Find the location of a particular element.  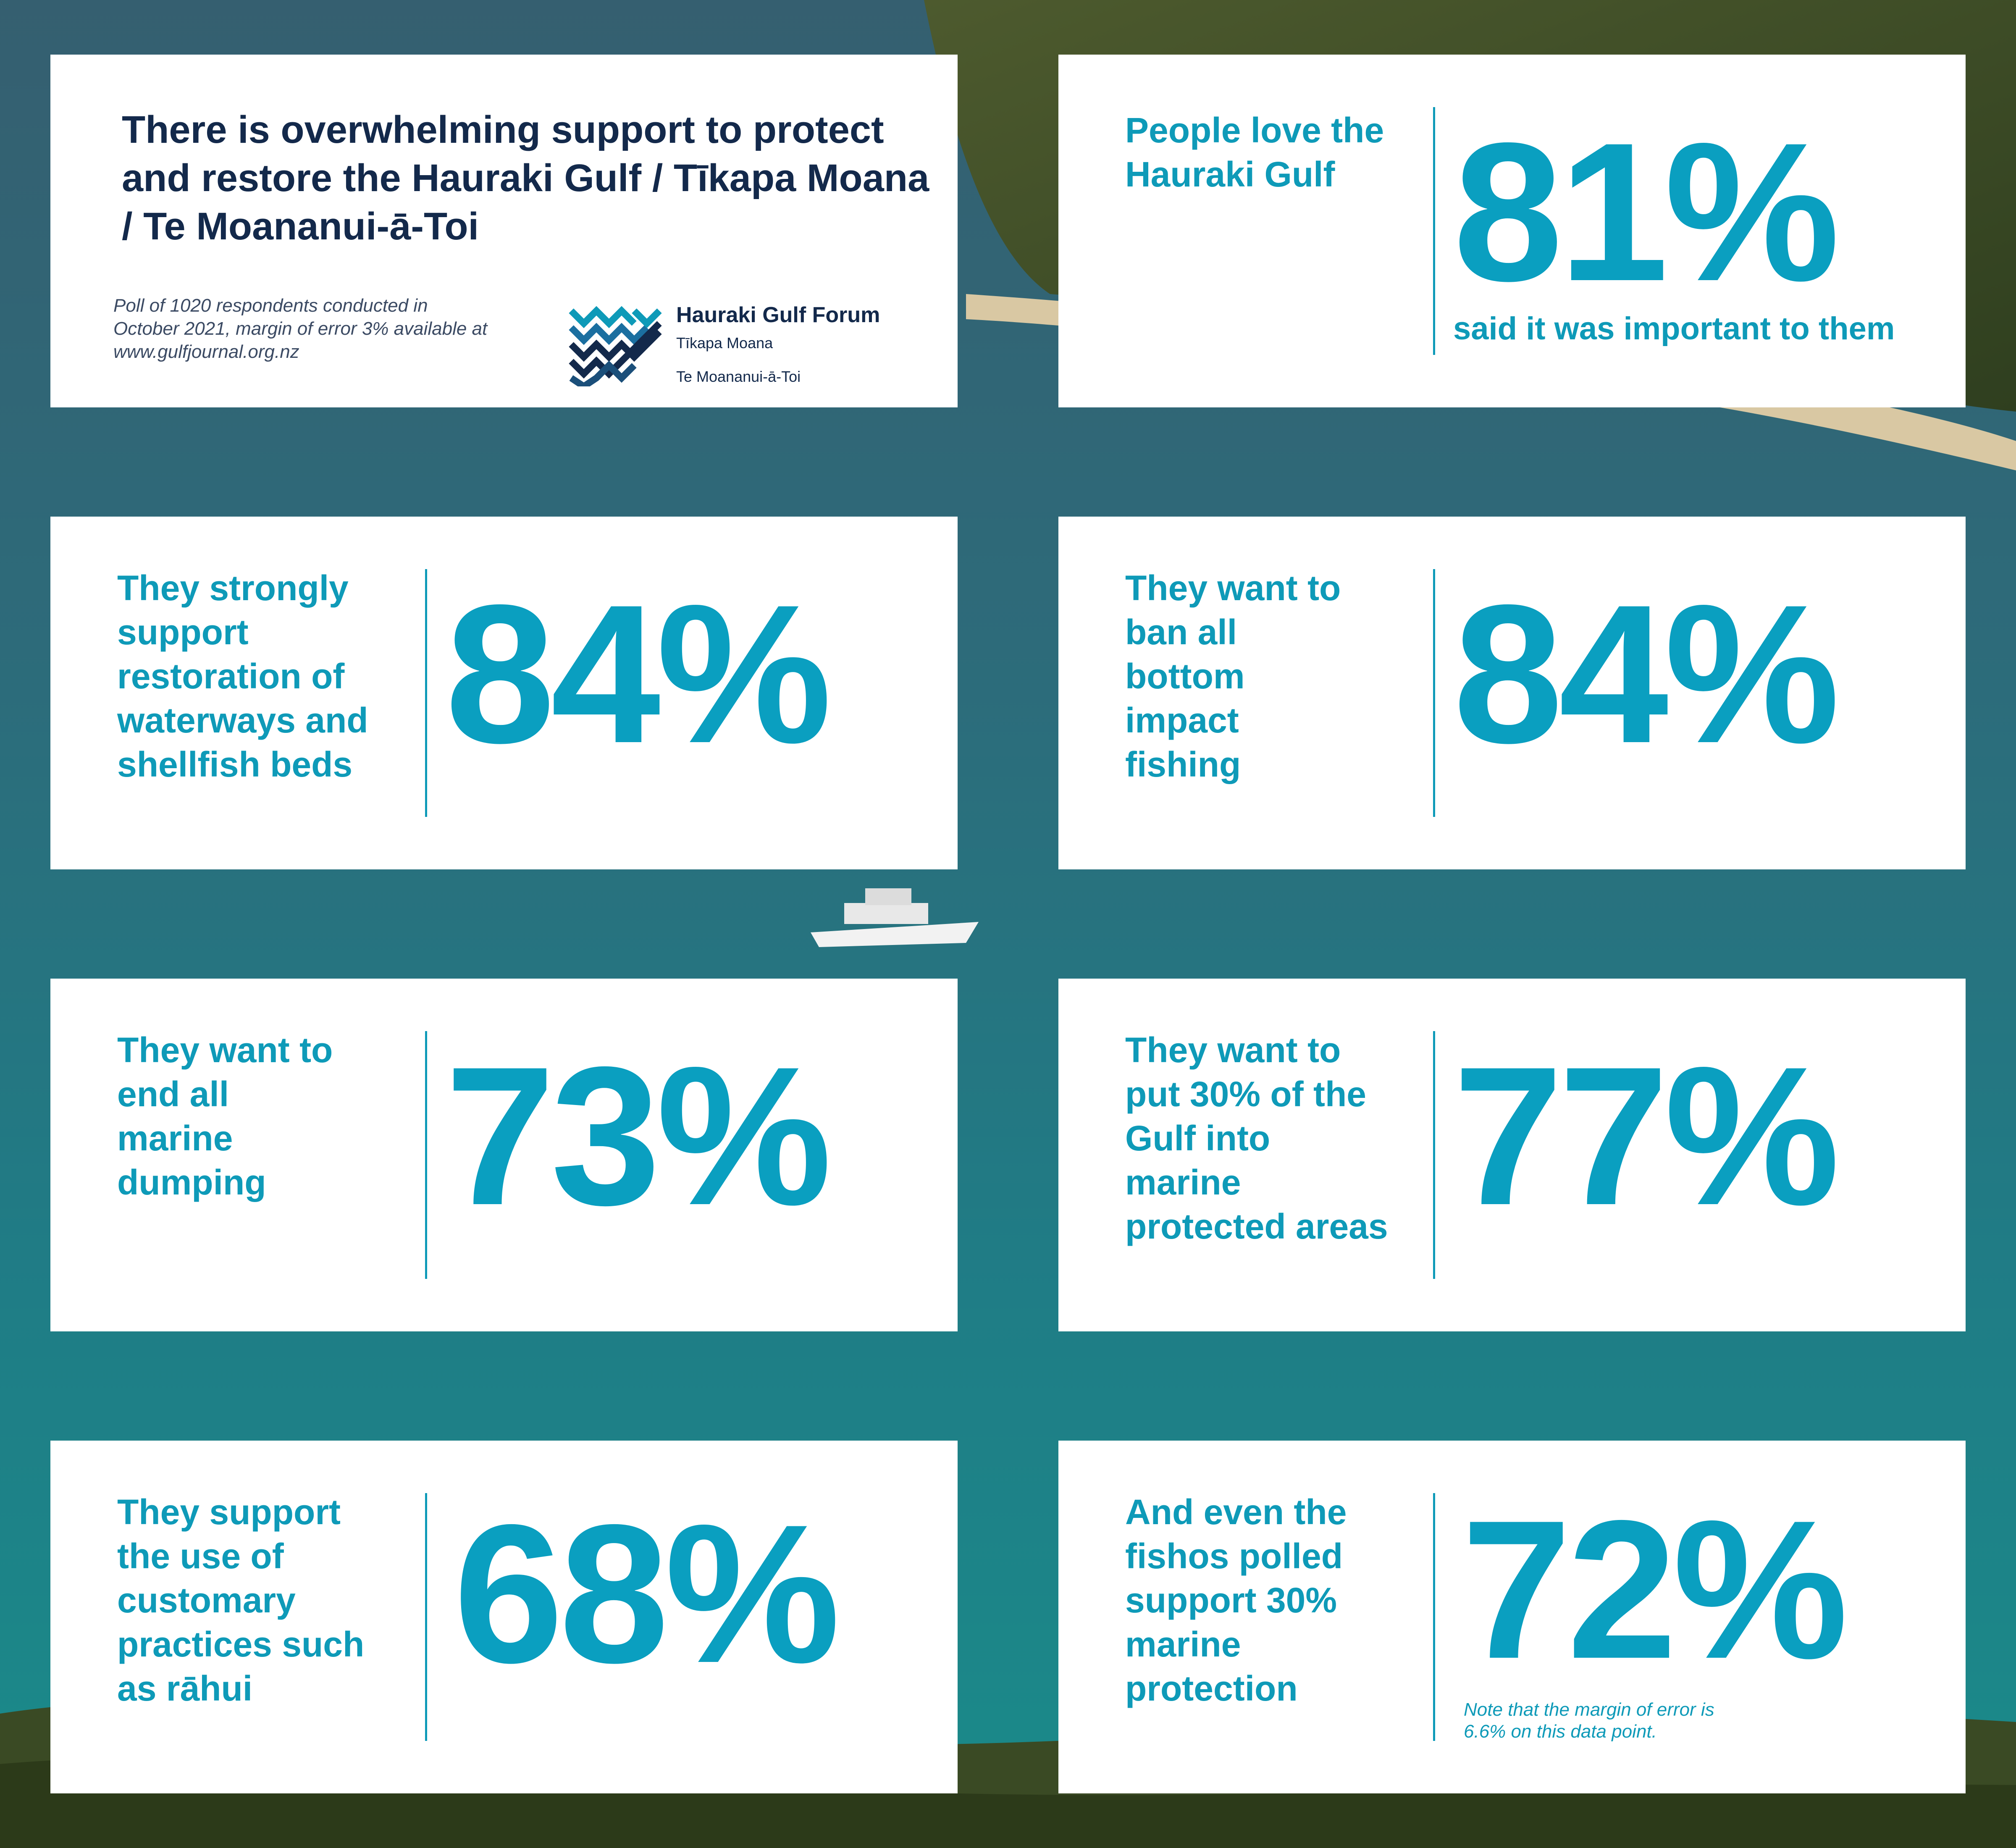

stat-label: People love the Hauraki Gulf is located at coordinates (1254, 152).